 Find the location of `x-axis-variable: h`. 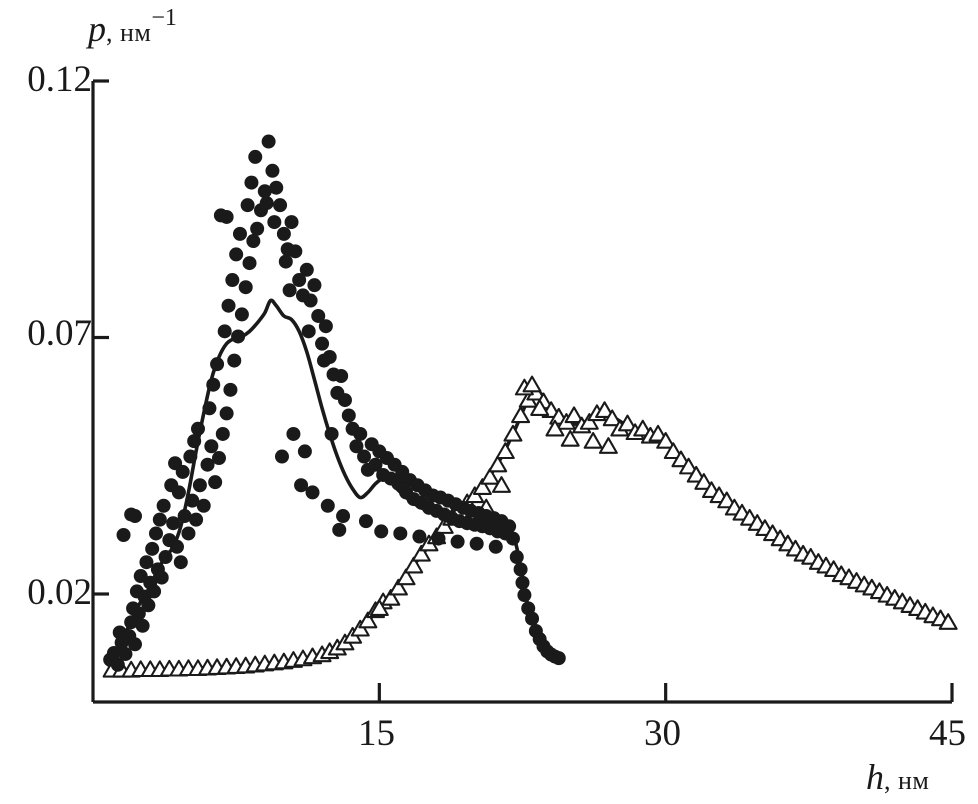

x-axis-variable: h is located at coordinates (875, 777).